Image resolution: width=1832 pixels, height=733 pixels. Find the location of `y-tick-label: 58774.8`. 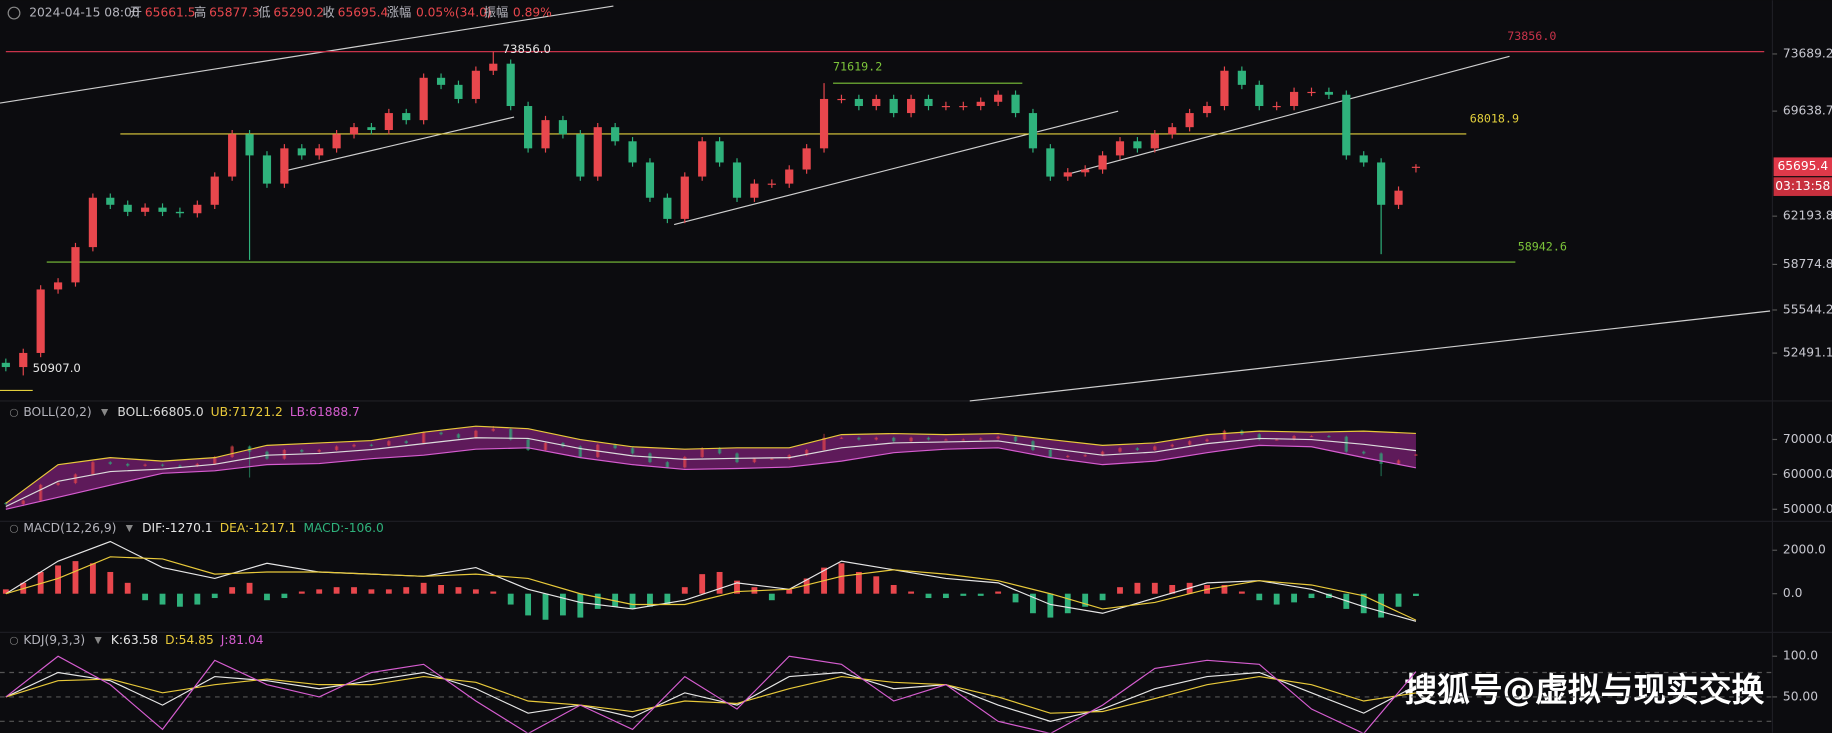

y-tick-label: 58774.8 is located at coordinates (1807, 264).